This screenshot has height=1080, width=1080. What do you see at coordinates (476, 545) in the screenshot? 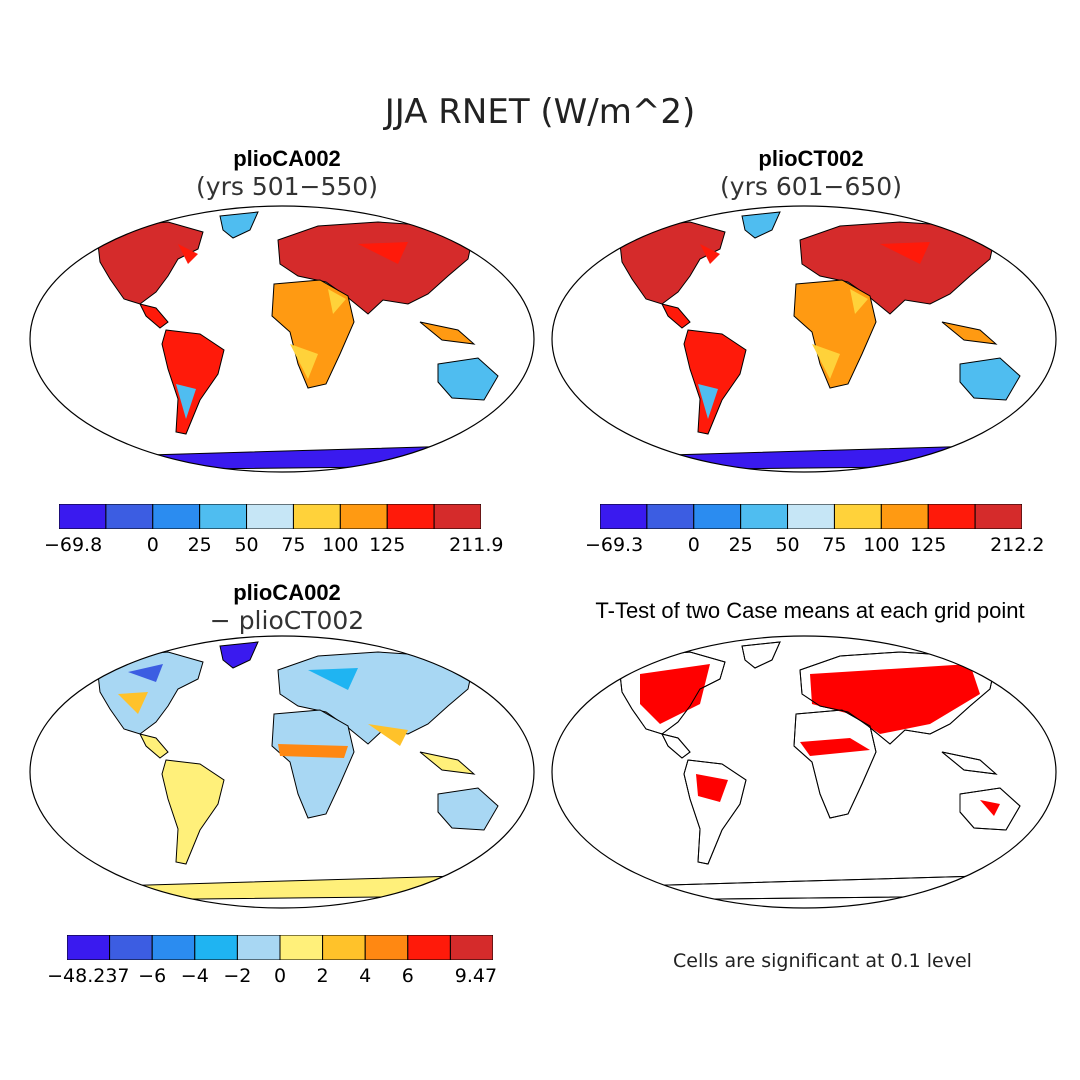
I see `colorbar-label: 211.9` at bounding box center [476, 545].